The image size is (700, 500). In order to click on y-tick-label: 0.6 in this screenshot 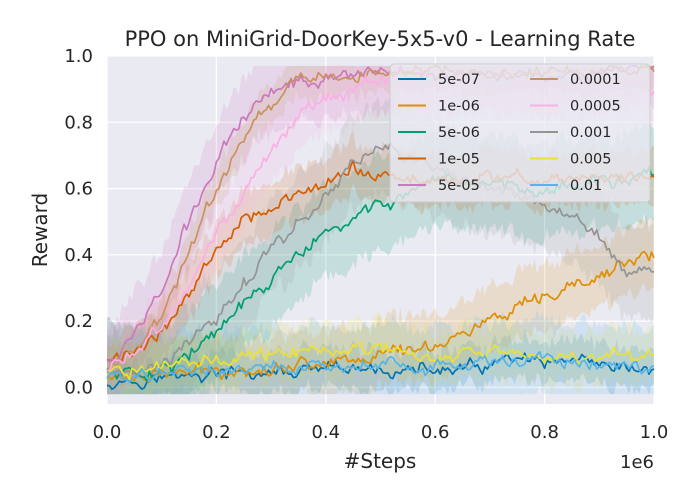, I will do `click(78, 189)`.